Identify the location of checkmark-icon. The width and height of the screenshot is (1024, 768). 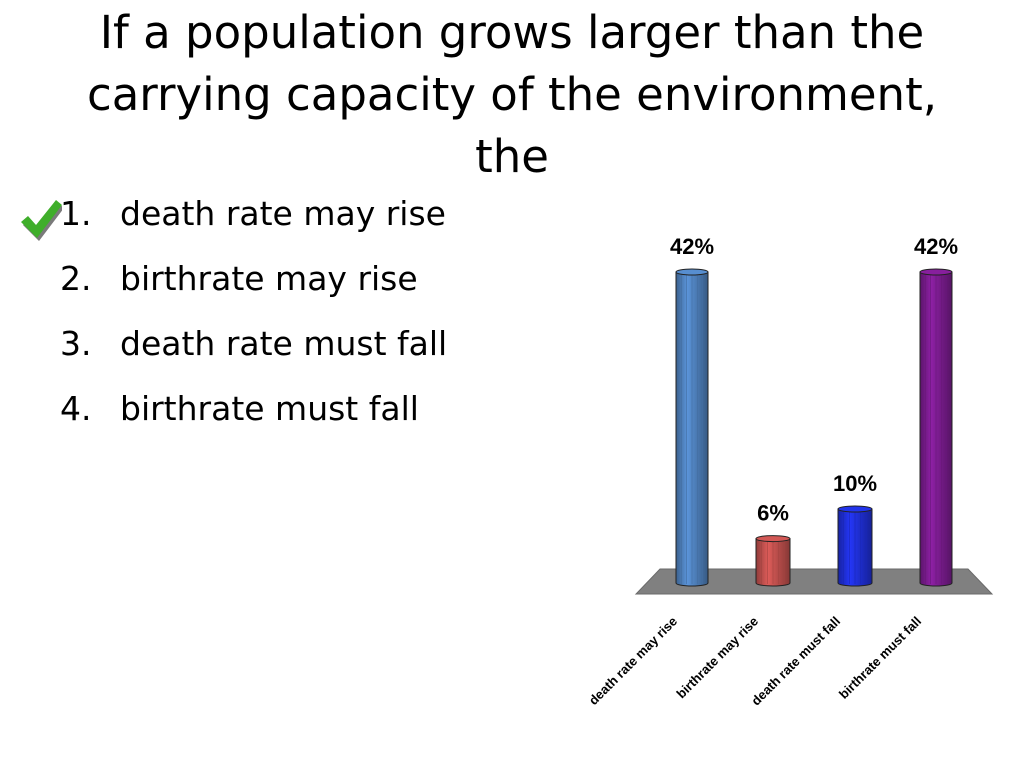
(41, 220).